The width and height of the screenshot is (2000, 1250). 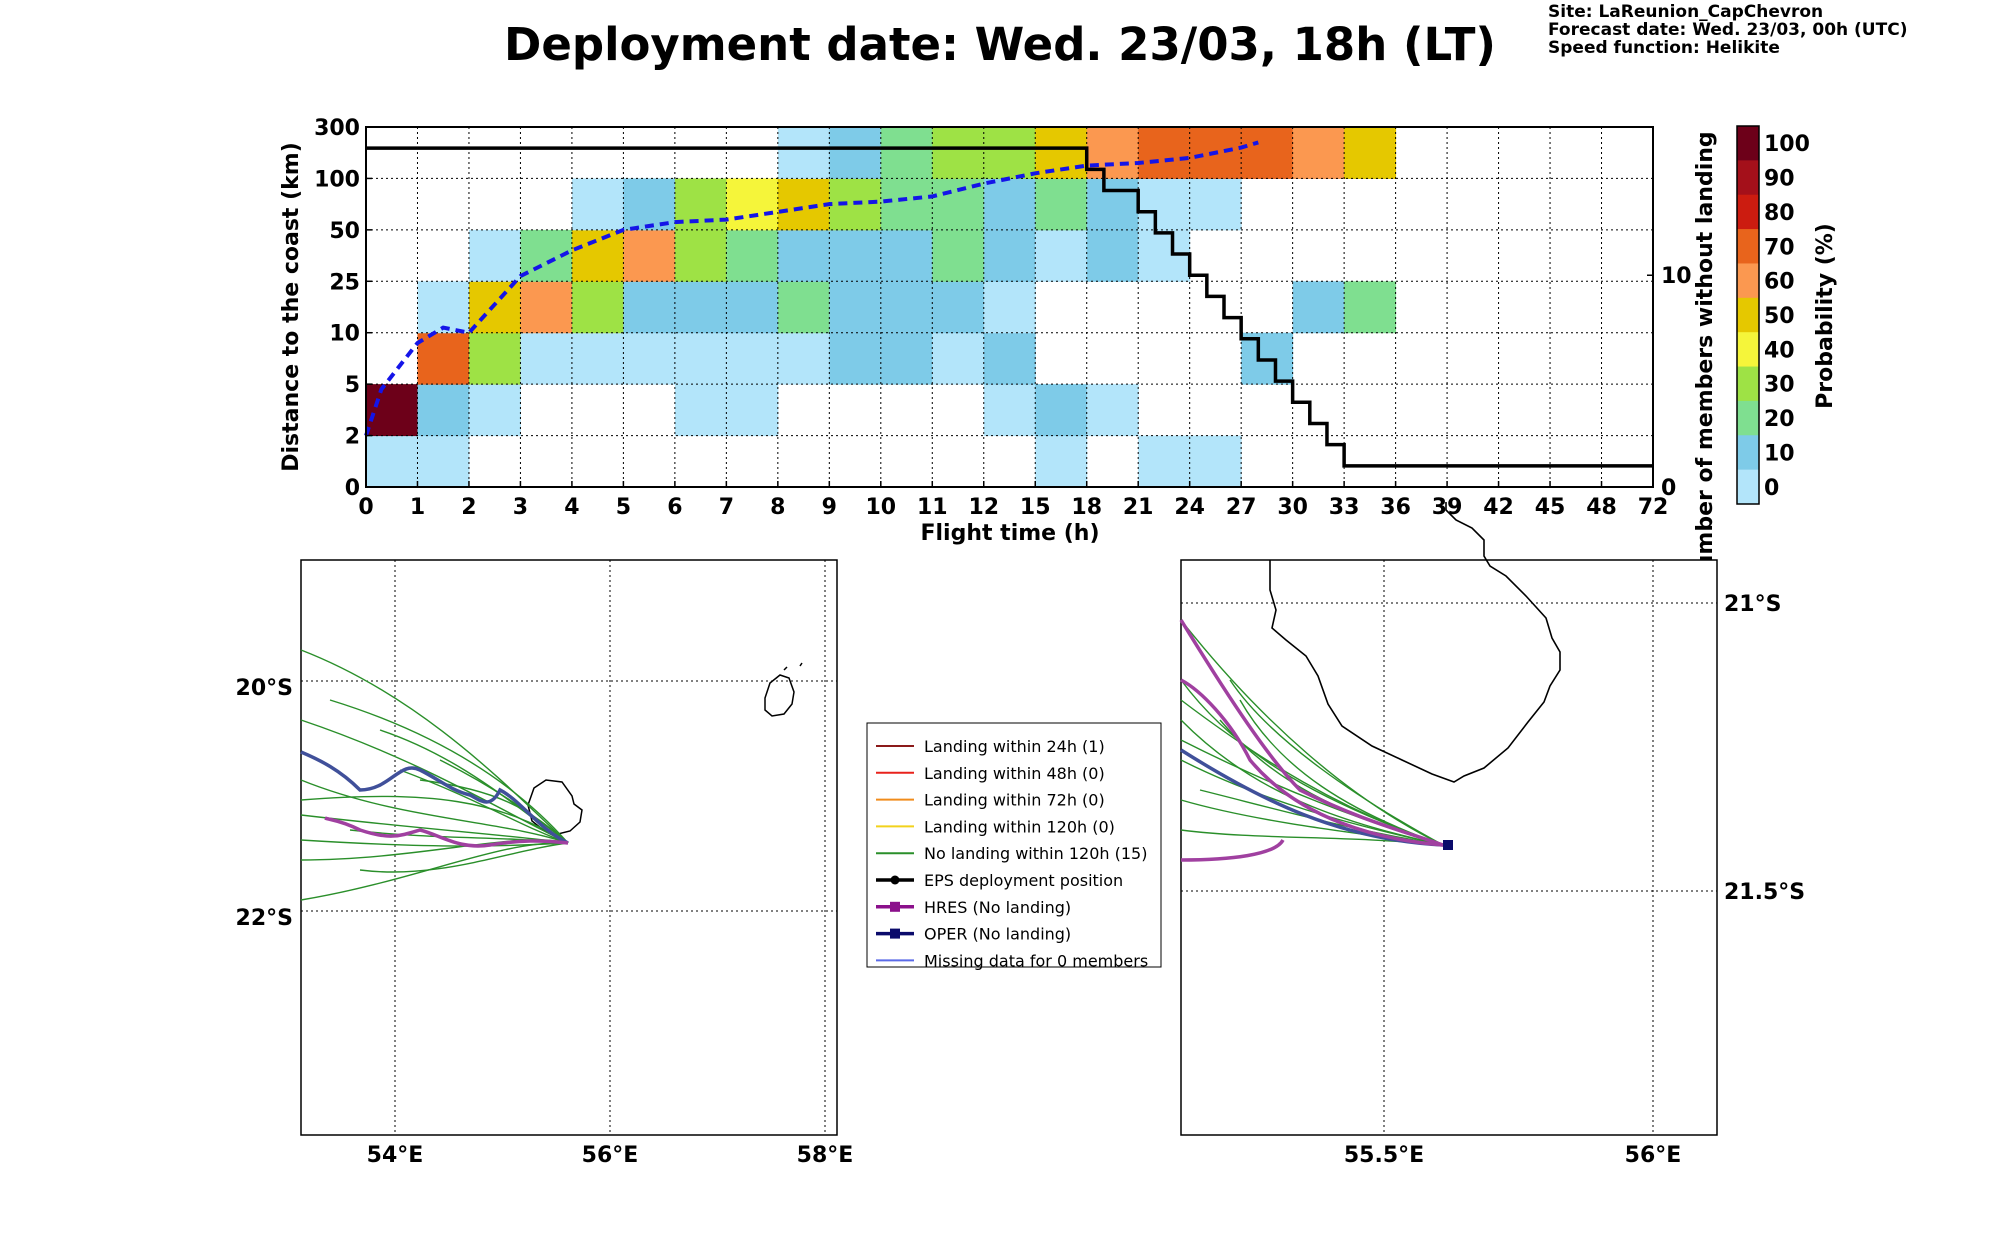 What do you see at coordinates (1035, 507) in the screenshot?
I see `x-tick-label: 15` at bounding box center [1035, 507].